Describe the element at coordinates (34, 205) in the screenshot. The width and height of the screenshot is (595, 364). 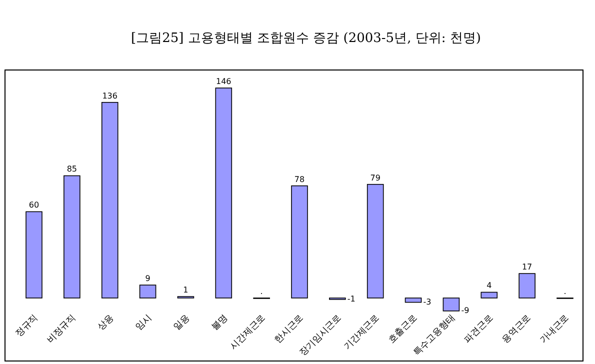
I see `data-label: 60` at that location.